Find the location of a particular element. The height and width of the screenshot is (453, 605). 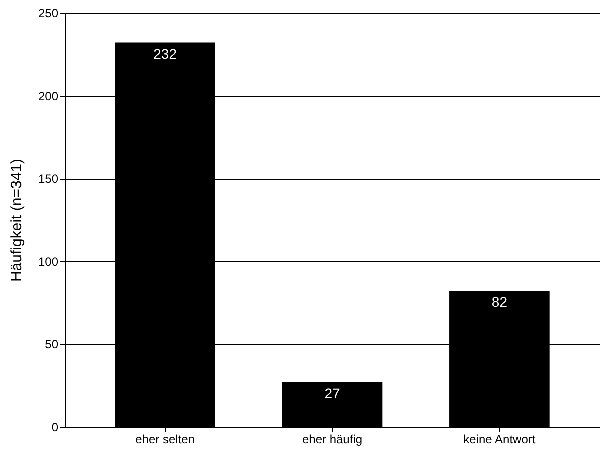

y-axis-title: Häufigkeit (n=341) is located at coordinates (17, 220).